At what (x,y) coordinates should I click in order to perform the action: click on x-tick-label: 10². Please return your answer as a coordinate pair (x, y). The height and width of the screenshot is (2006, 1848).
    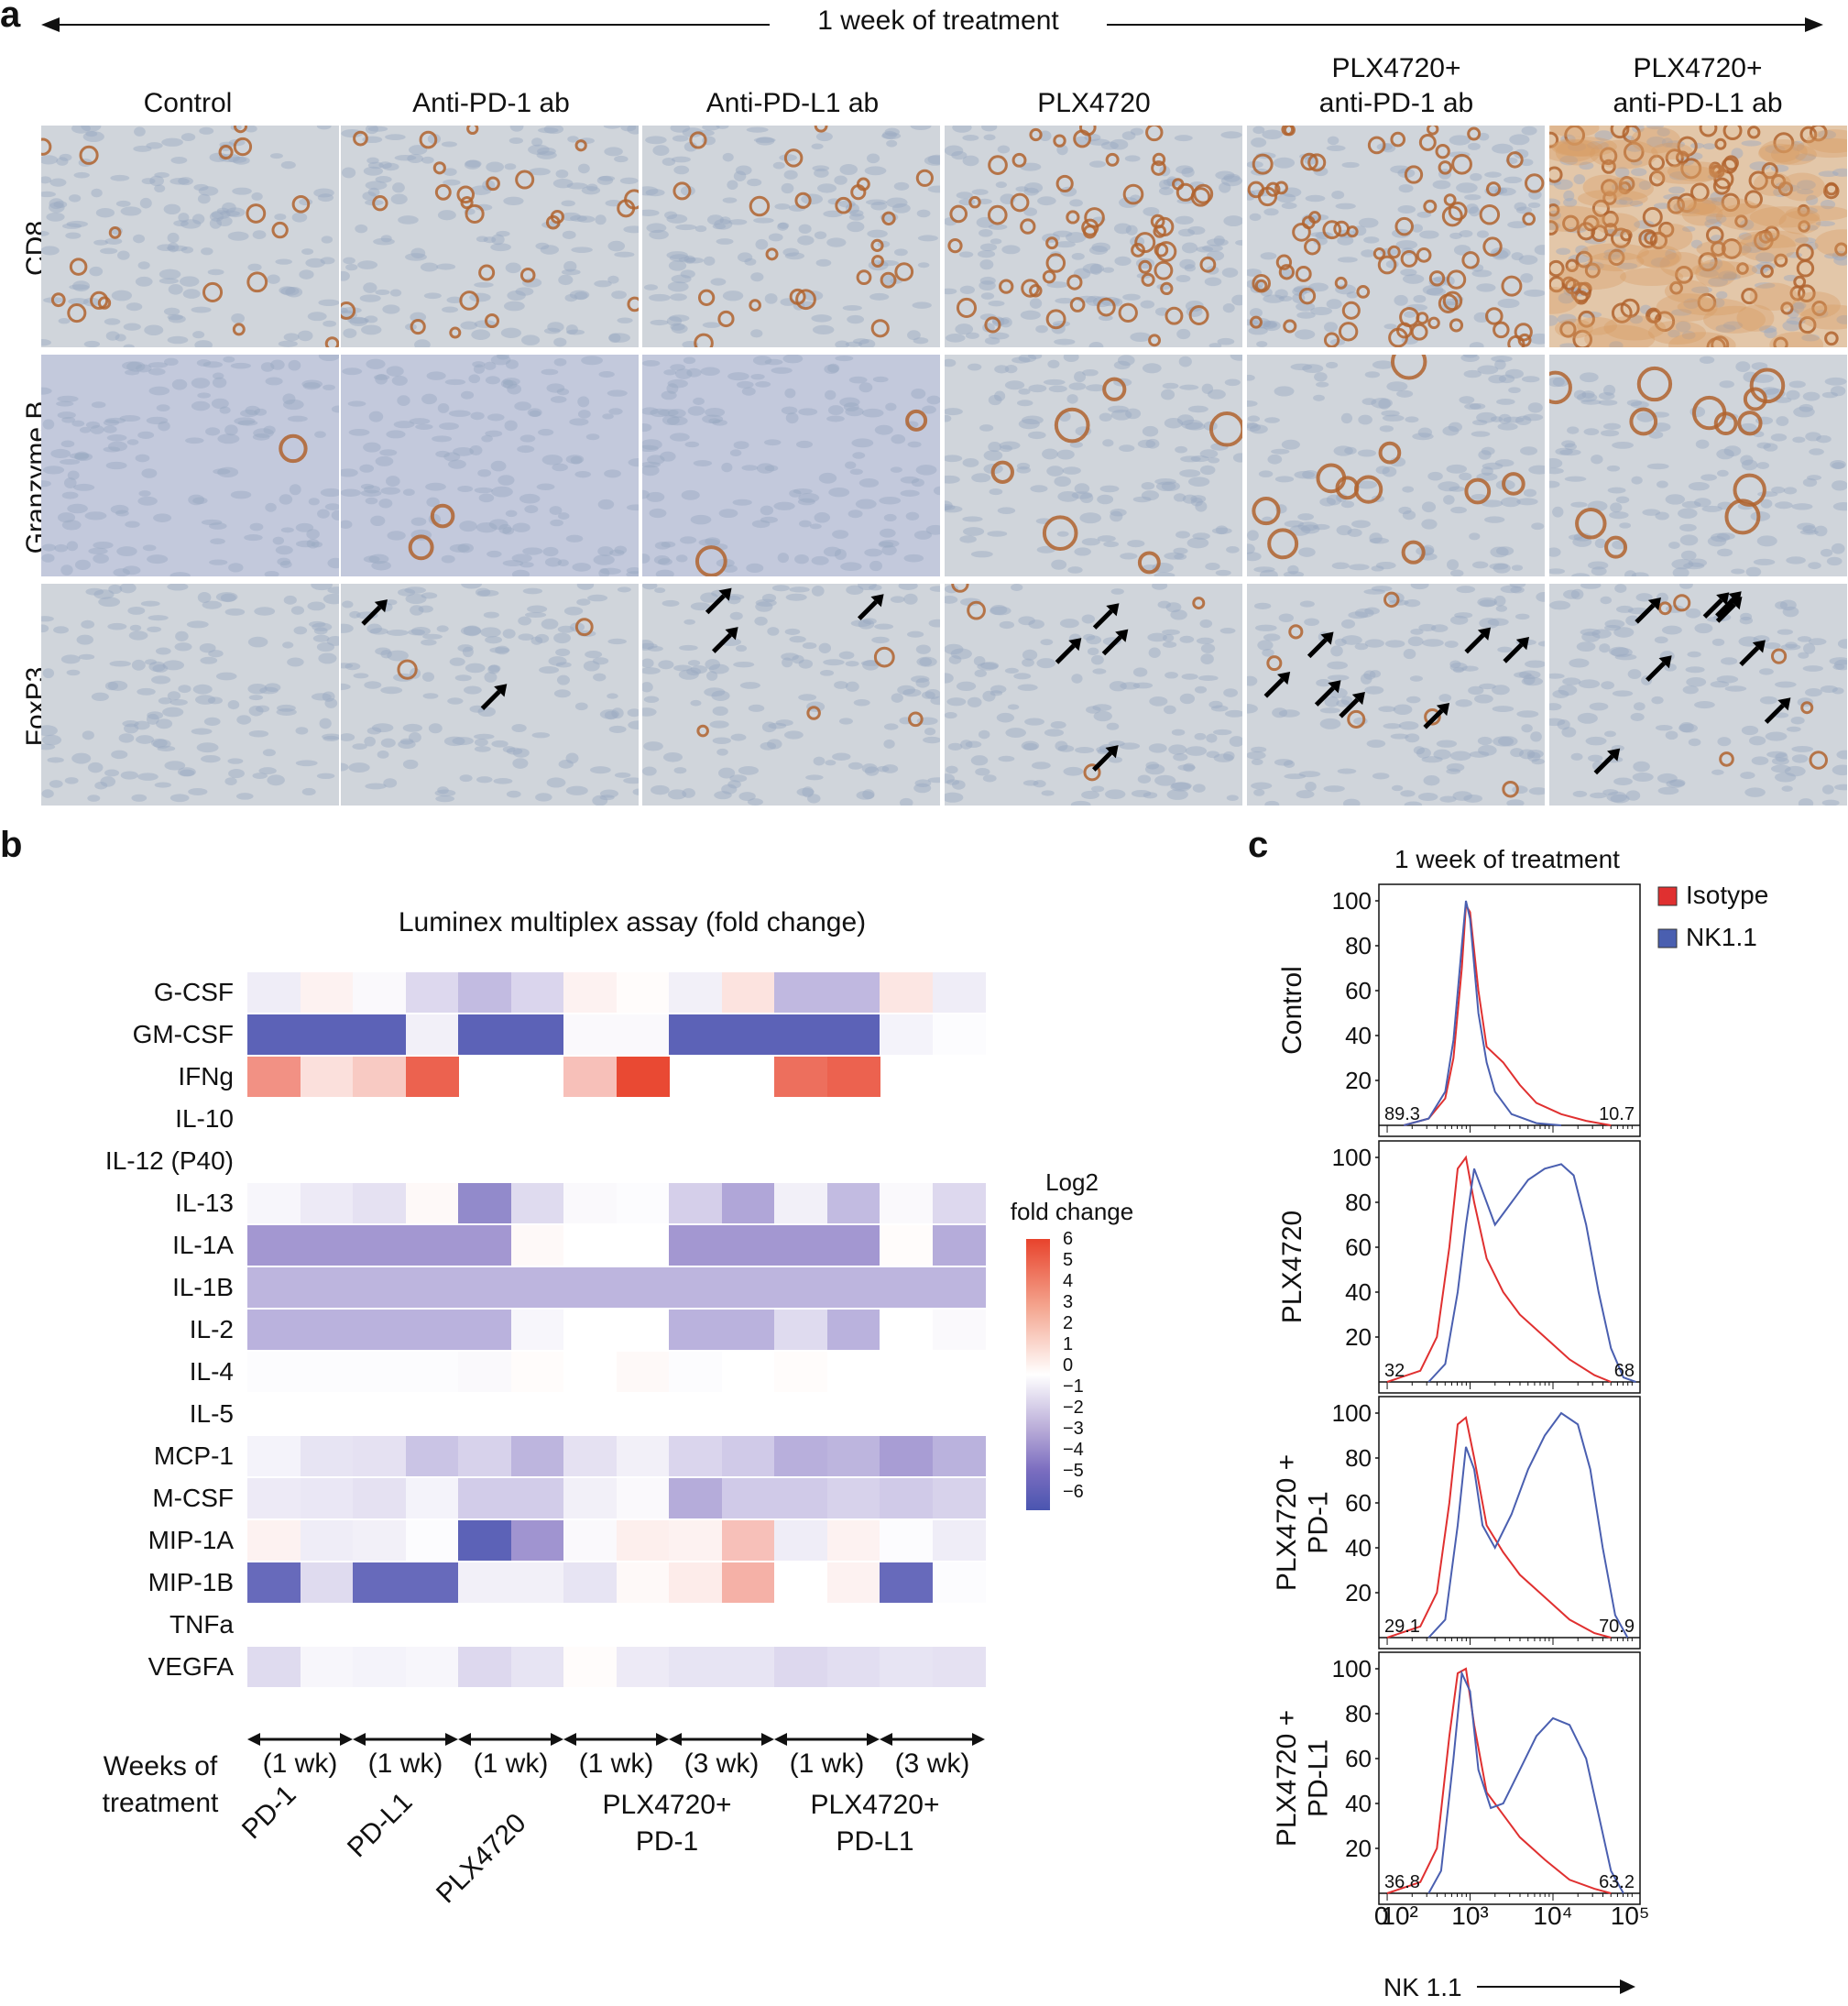
    Looking at the image, I should click on (1399, 1916).